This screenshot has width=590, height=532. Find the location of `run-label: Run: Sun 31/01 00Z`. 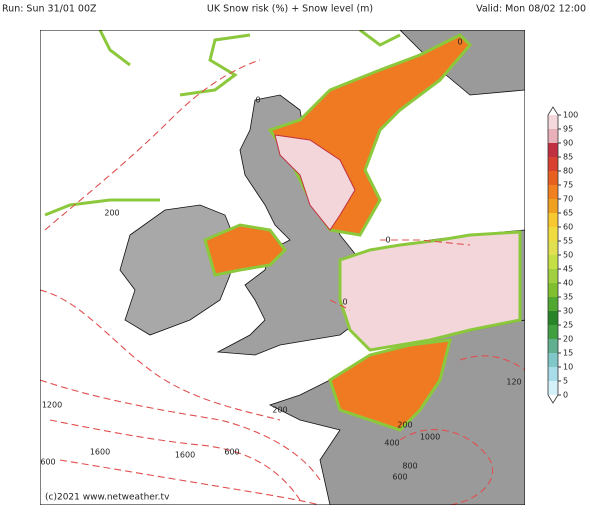

run-label: Run: Sun 31/01 00Z is located at coordinates (49, 9).